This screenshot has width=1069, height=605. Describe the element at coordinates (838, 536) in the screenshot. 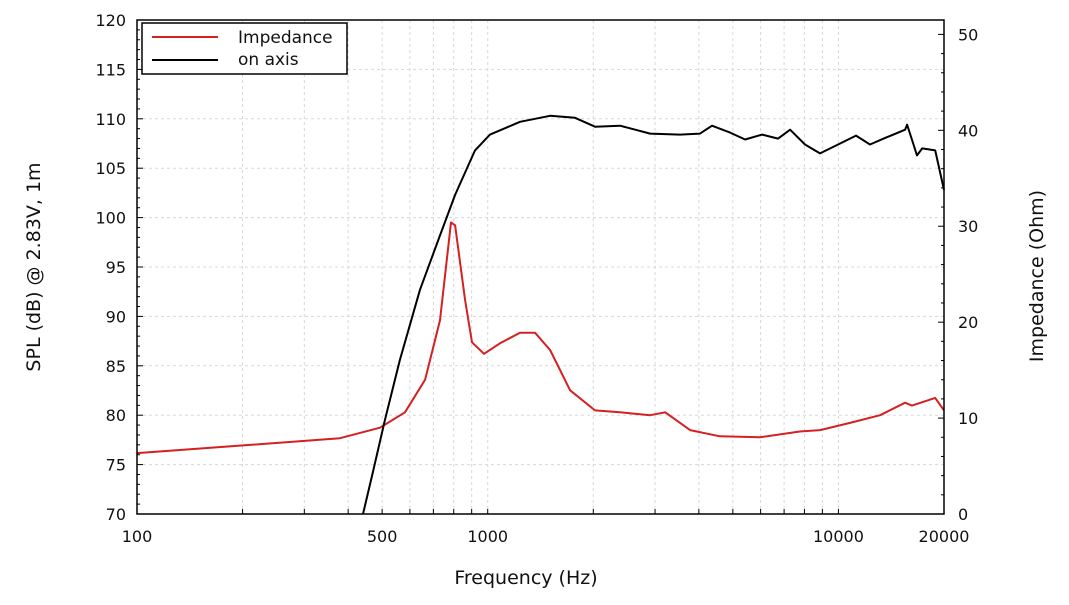

I see `x-tick-label: 10000` at that location.